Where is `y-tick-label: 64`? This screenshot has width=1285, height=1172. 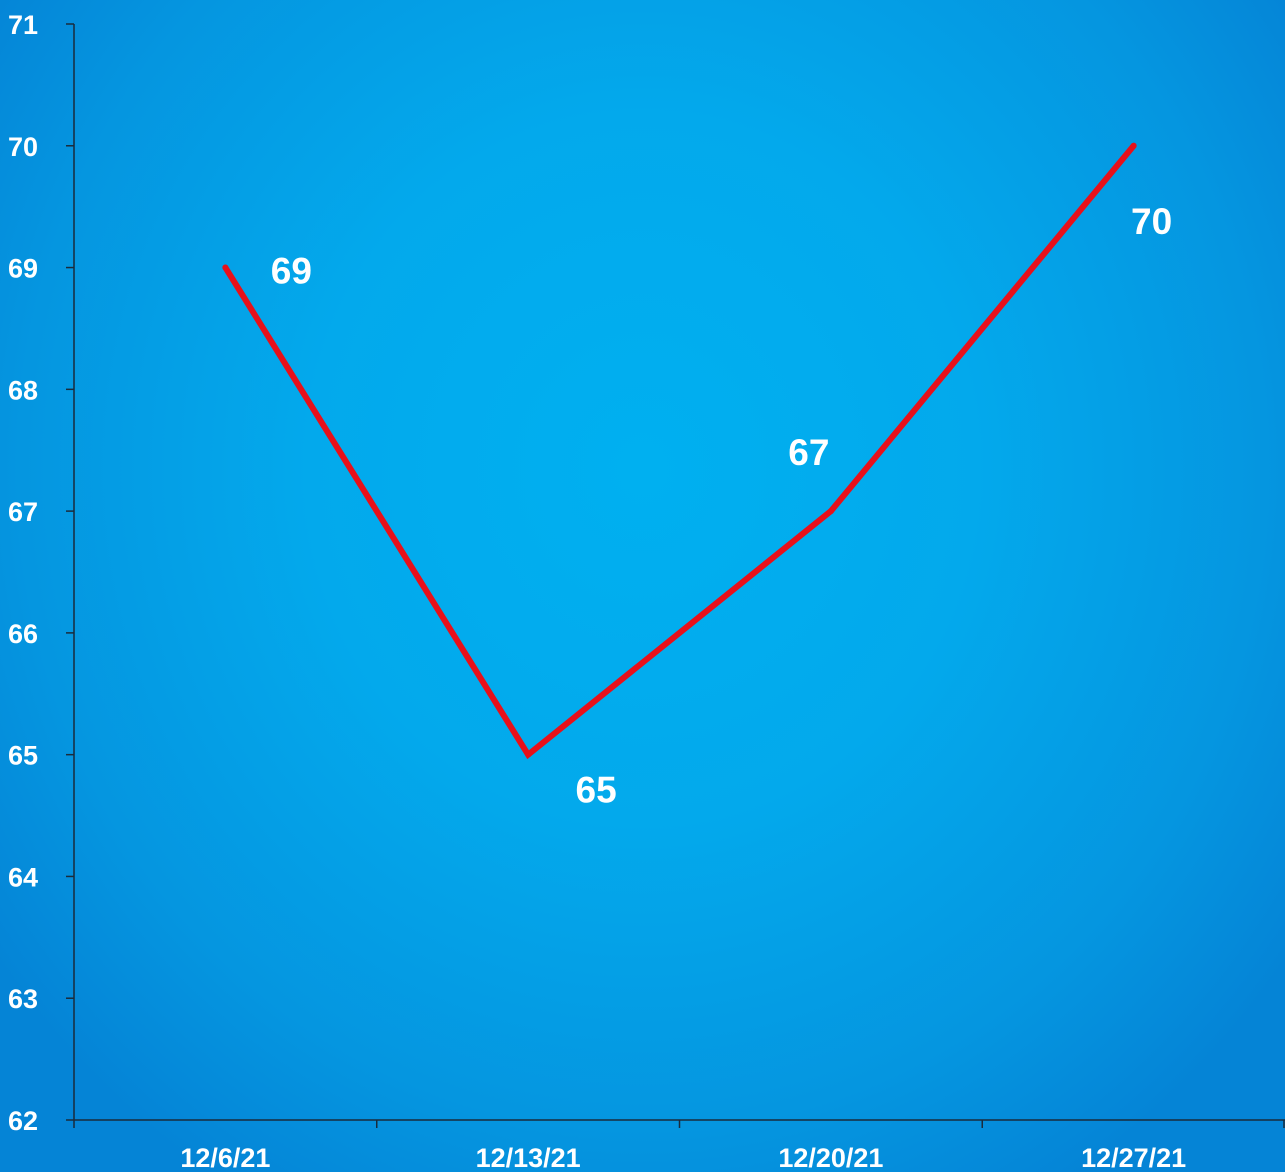
y-tick-label: 64 is located at coordinates (23, 877).